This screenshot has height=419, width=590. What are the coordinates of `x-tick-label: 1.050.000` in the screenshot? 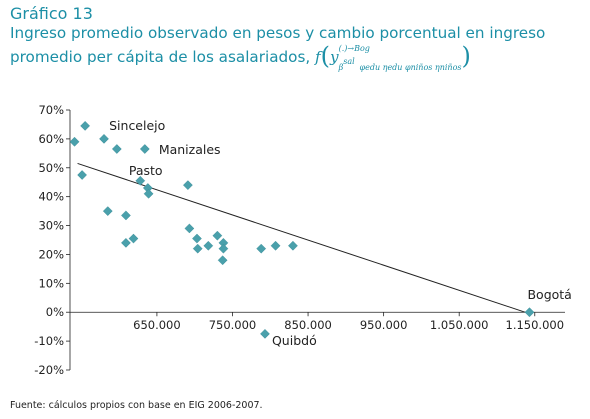 It's located at (459, 325).